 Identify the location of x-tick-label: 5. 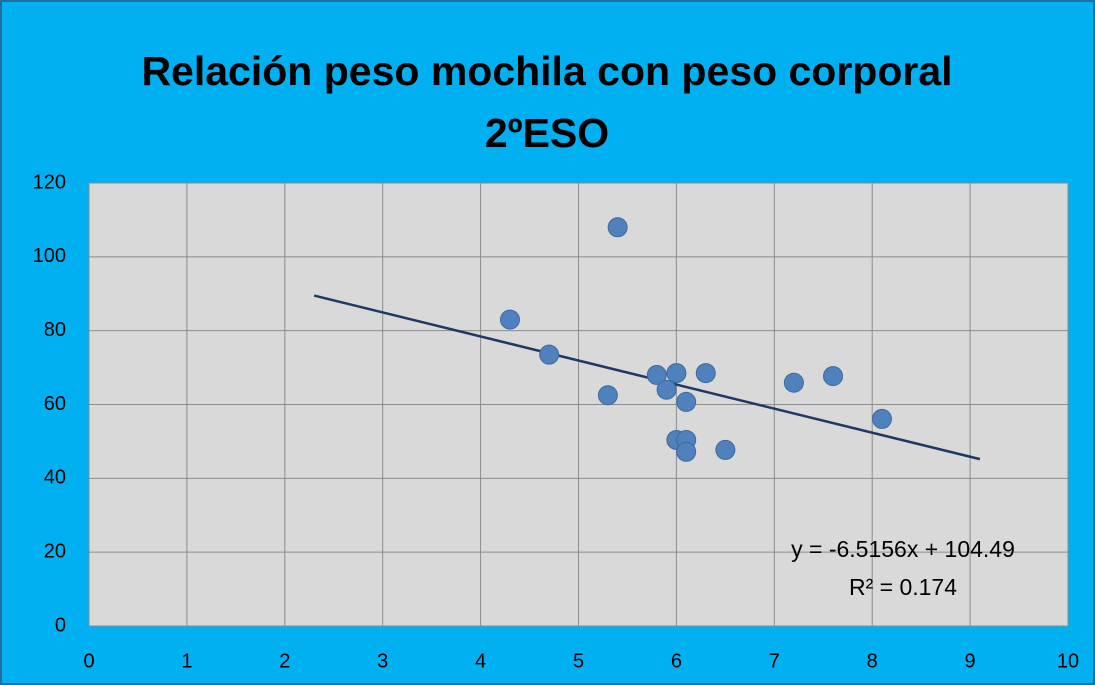
(578, 661).